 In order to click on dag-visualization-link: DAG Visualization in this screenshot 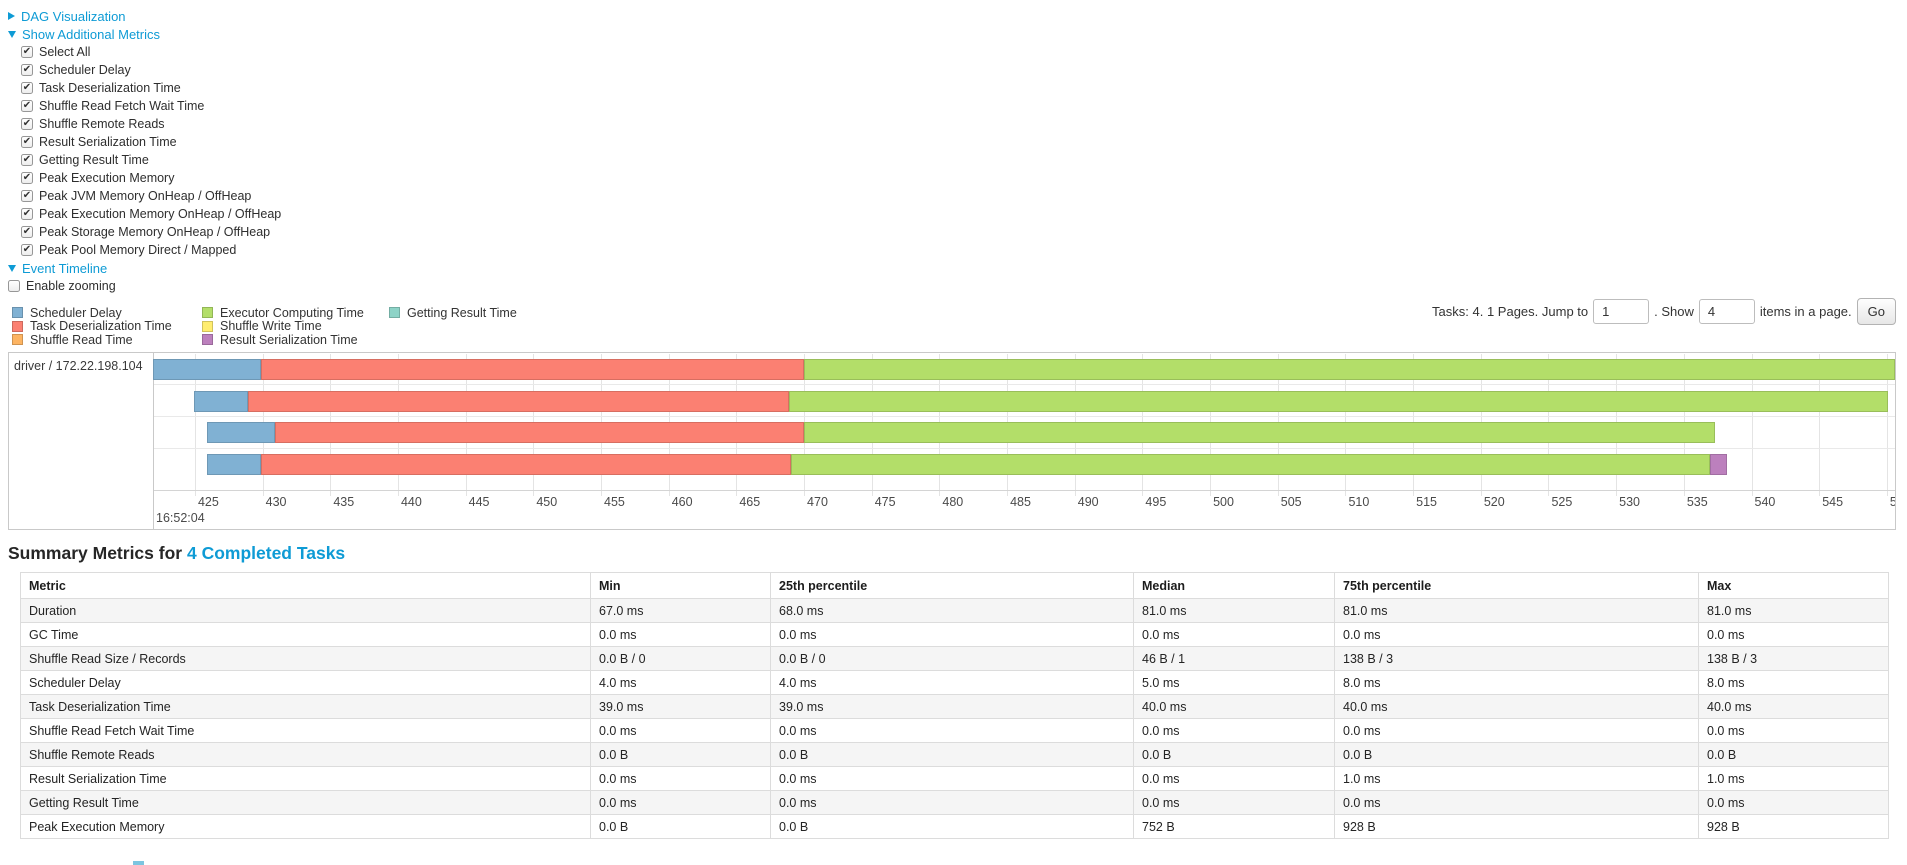, I will do `click(73, 16)`.